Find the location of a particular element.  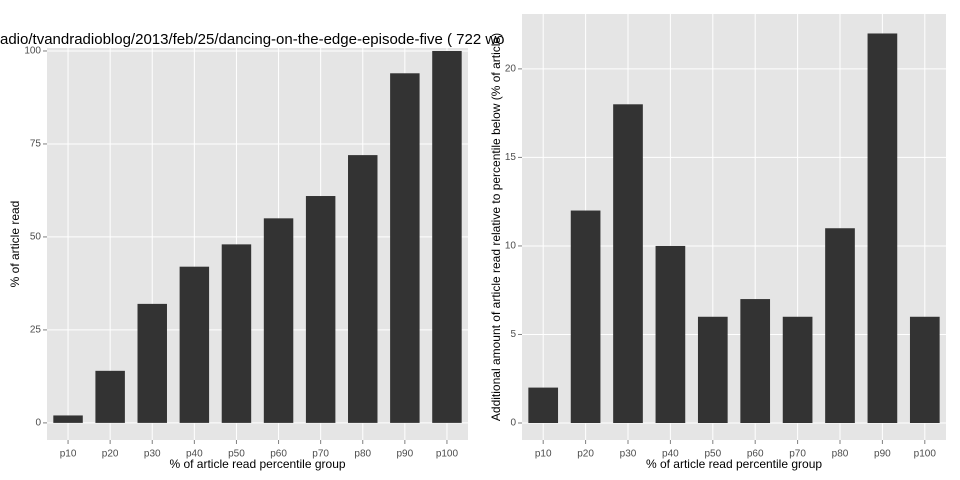

y-tick-label: 25 is located at coordinates (36, 330).